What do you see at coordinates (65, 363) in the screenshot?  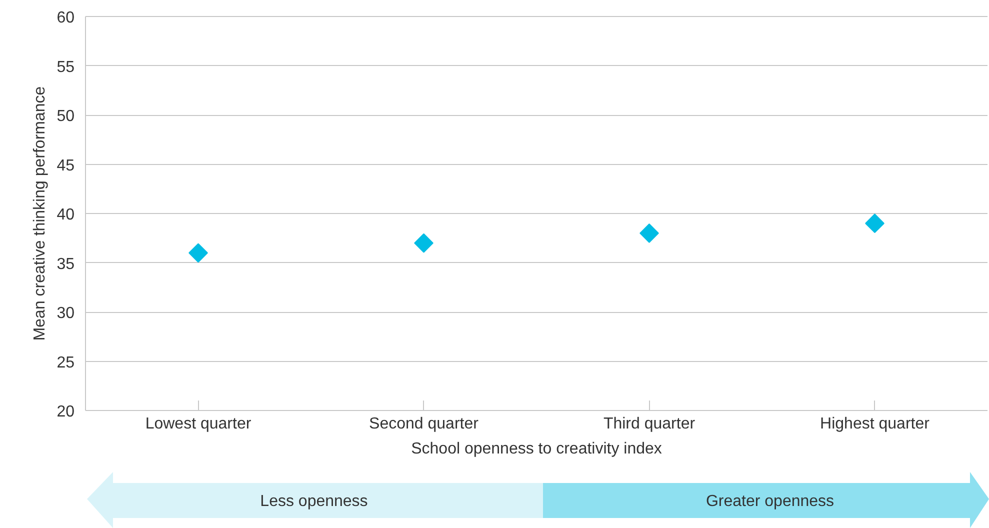 I see `y-tick-label: 25` at bounding box center [65, 363].